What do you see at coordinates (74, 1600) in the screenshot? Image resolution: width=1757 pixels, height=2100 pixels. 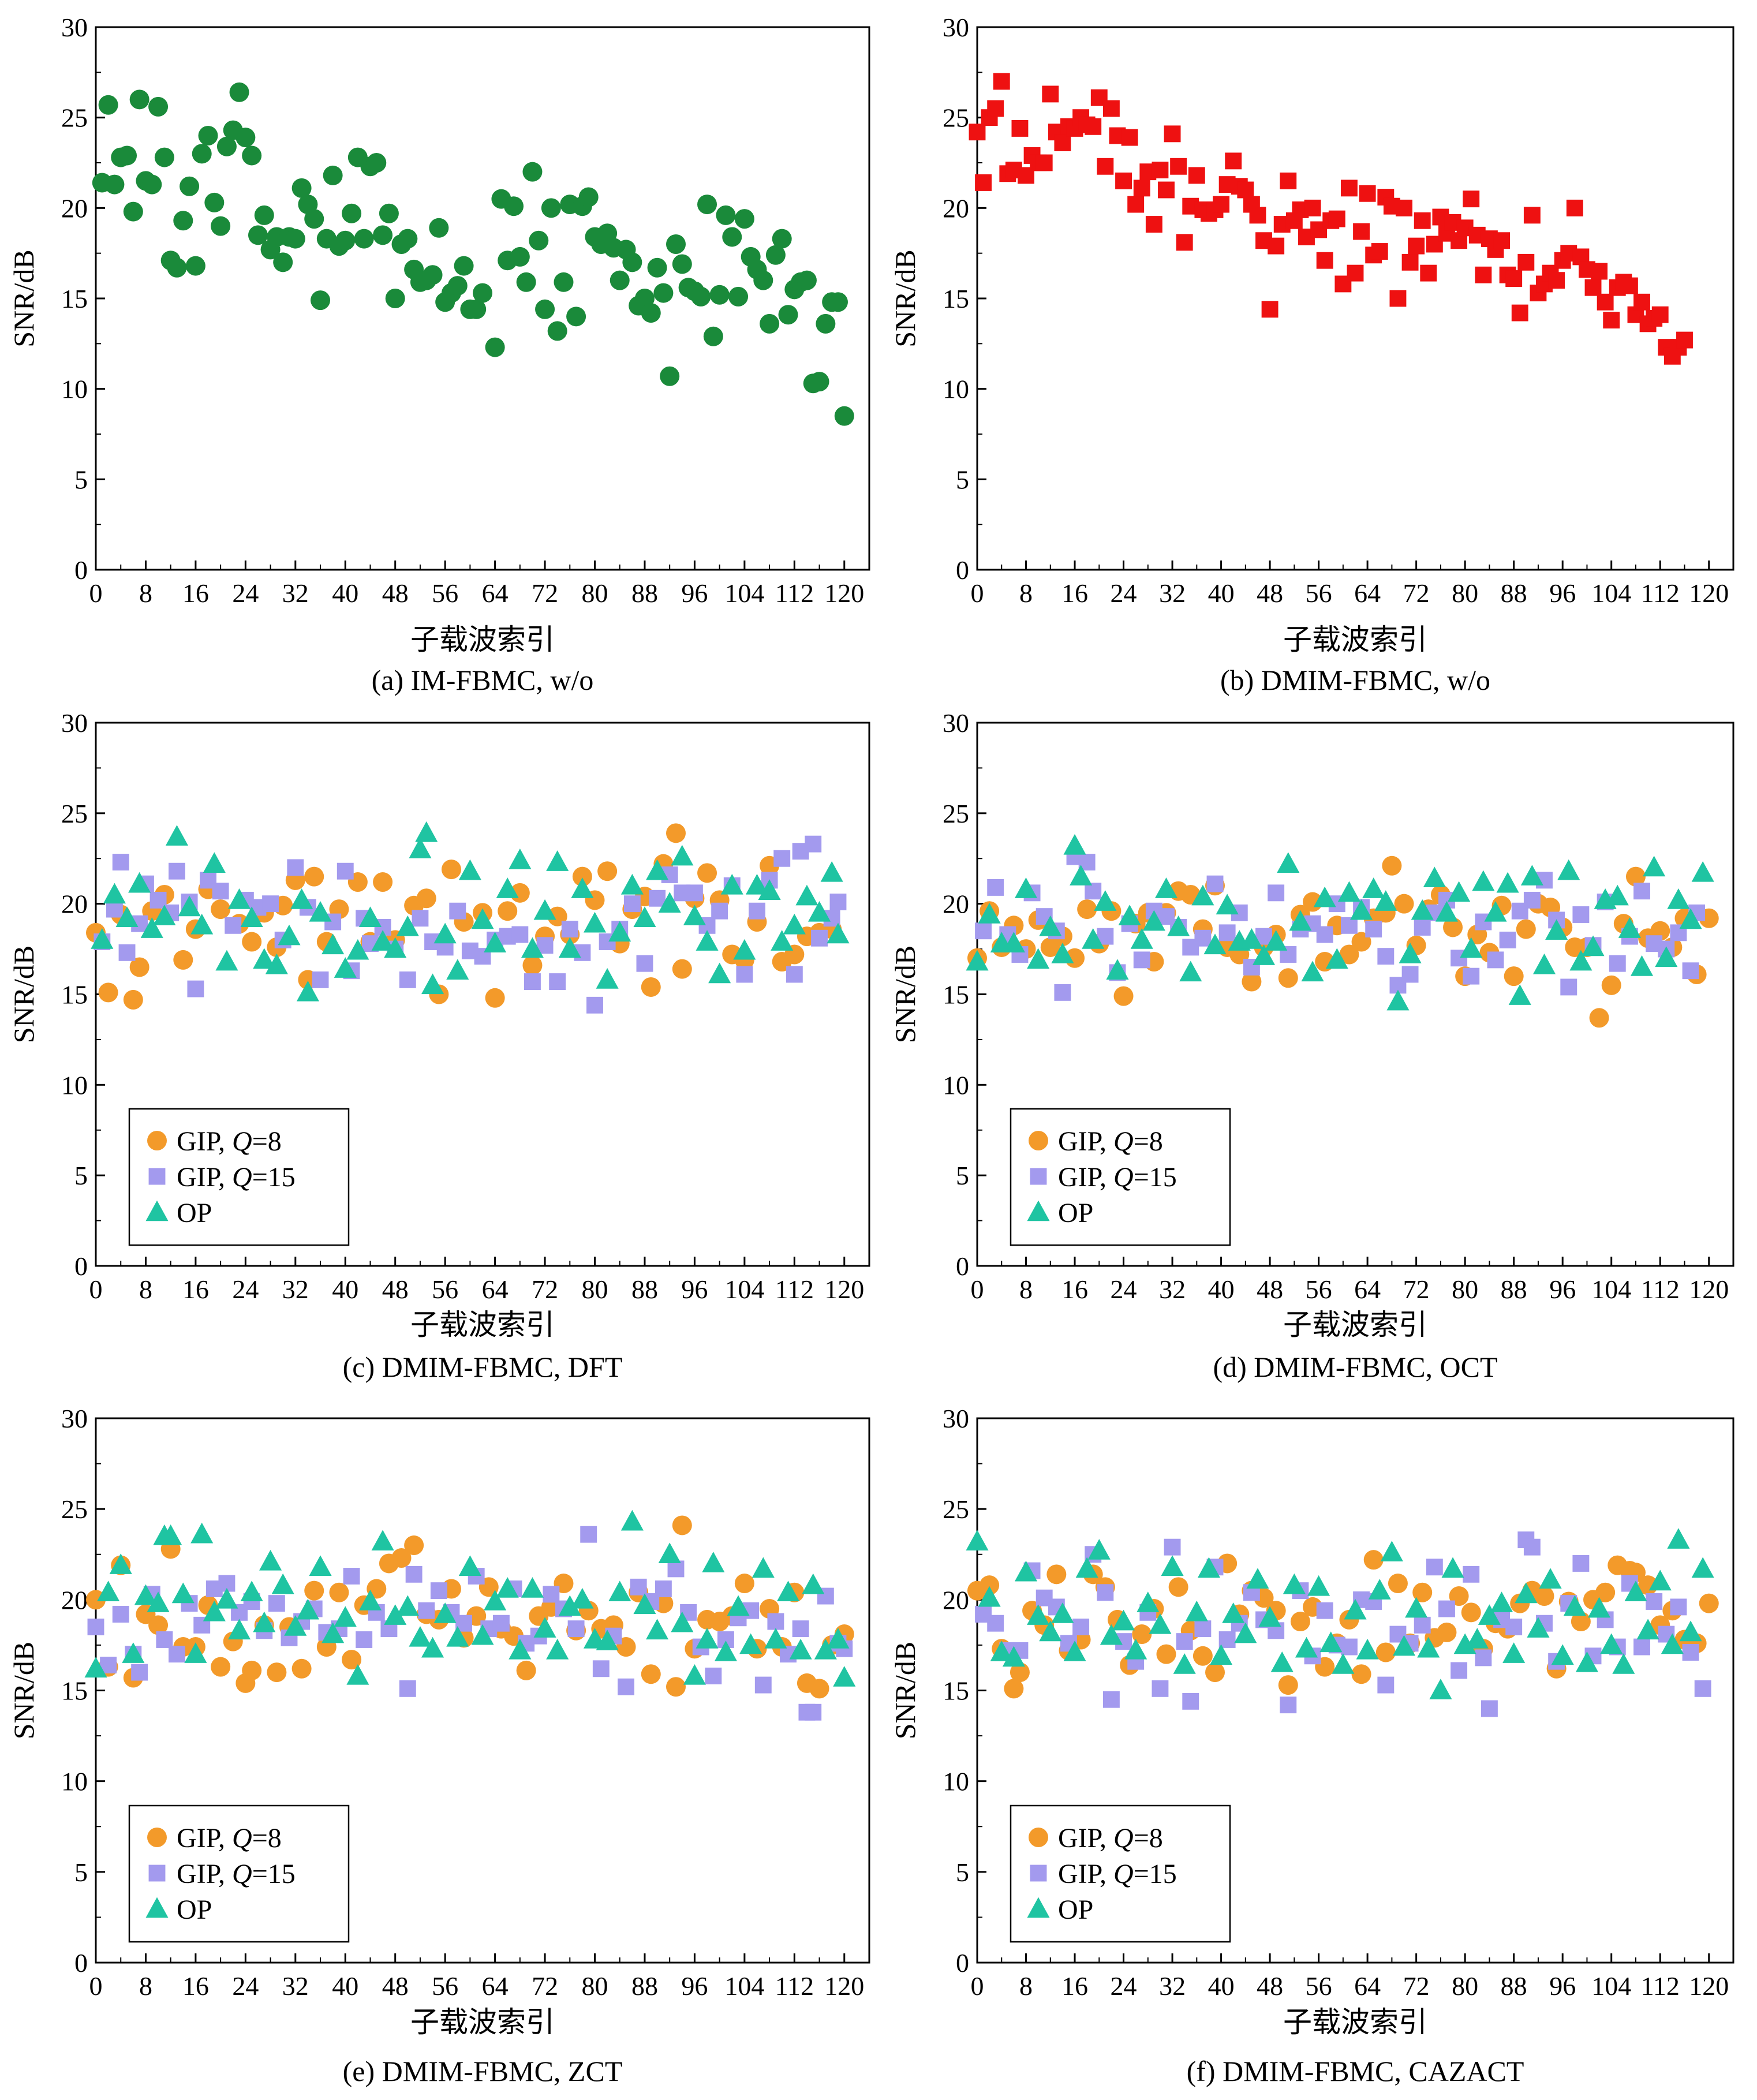 I see `y-tick-label: 20` at bounding box center [74, 1600].